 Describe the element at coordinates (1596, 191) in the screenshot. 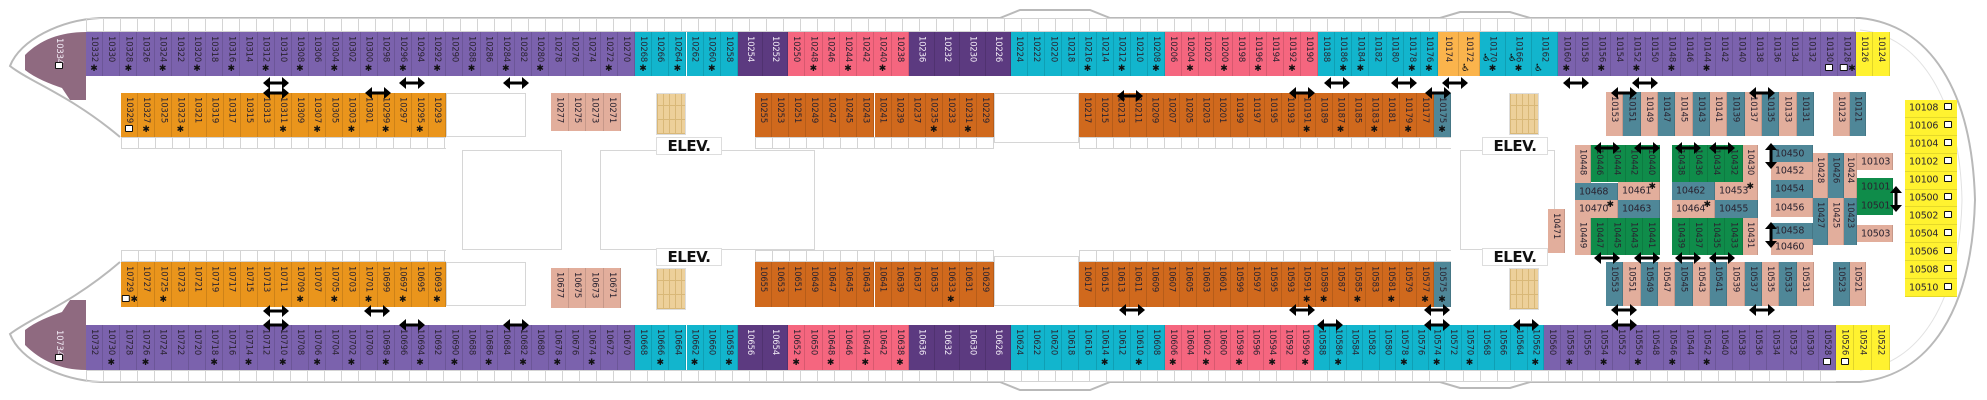

I see `cabin: 10468` at that location.